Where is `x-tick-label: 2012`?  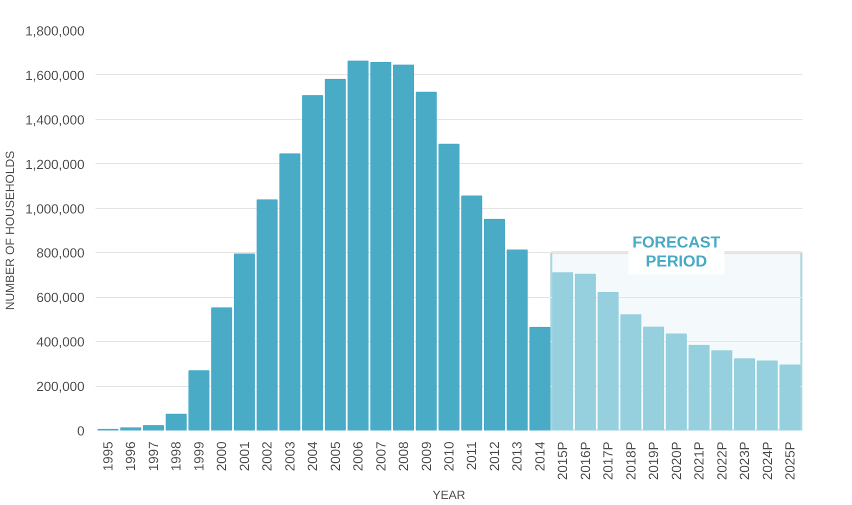
x-tick-label: 2012 is located at coordinates (494, 456).